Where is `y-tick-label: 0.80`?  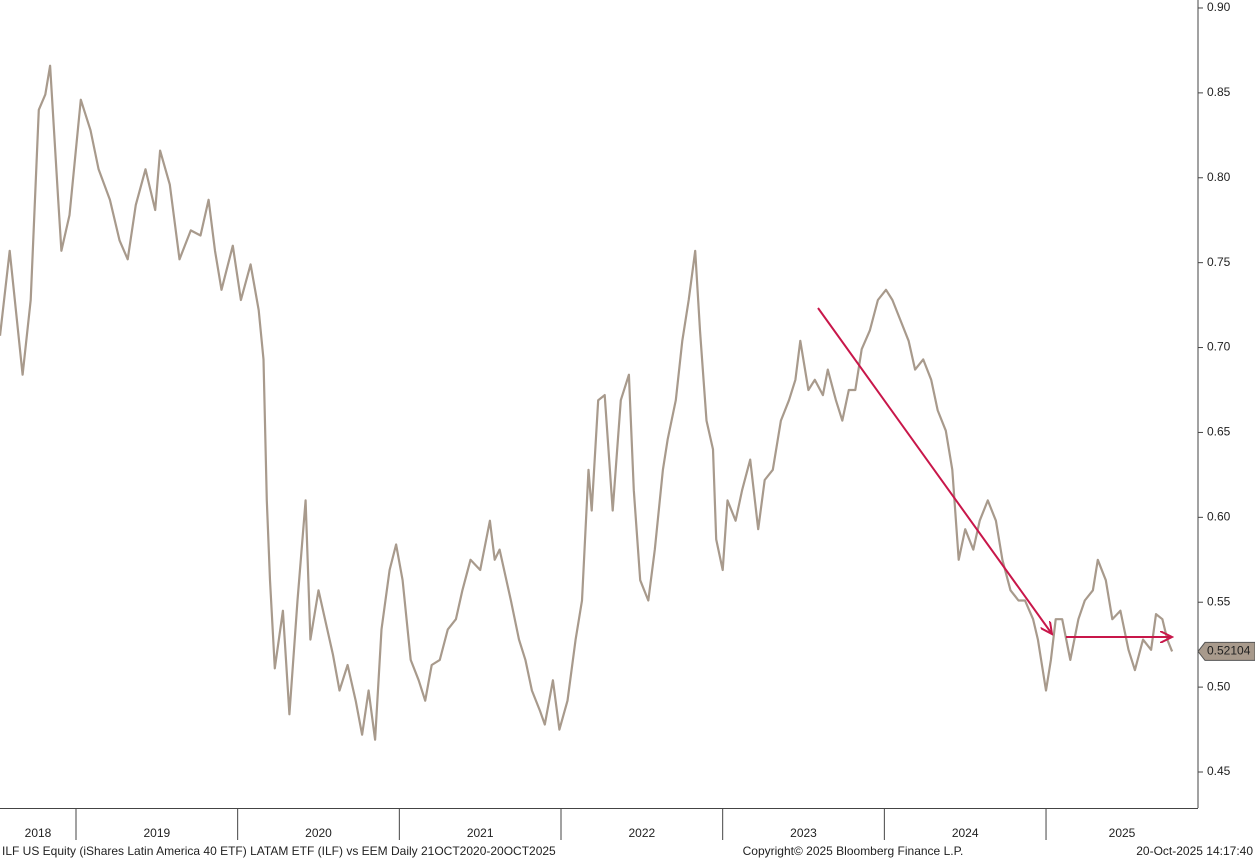
y-tick-label: 0.80 is located at coordinates (1219, 177).